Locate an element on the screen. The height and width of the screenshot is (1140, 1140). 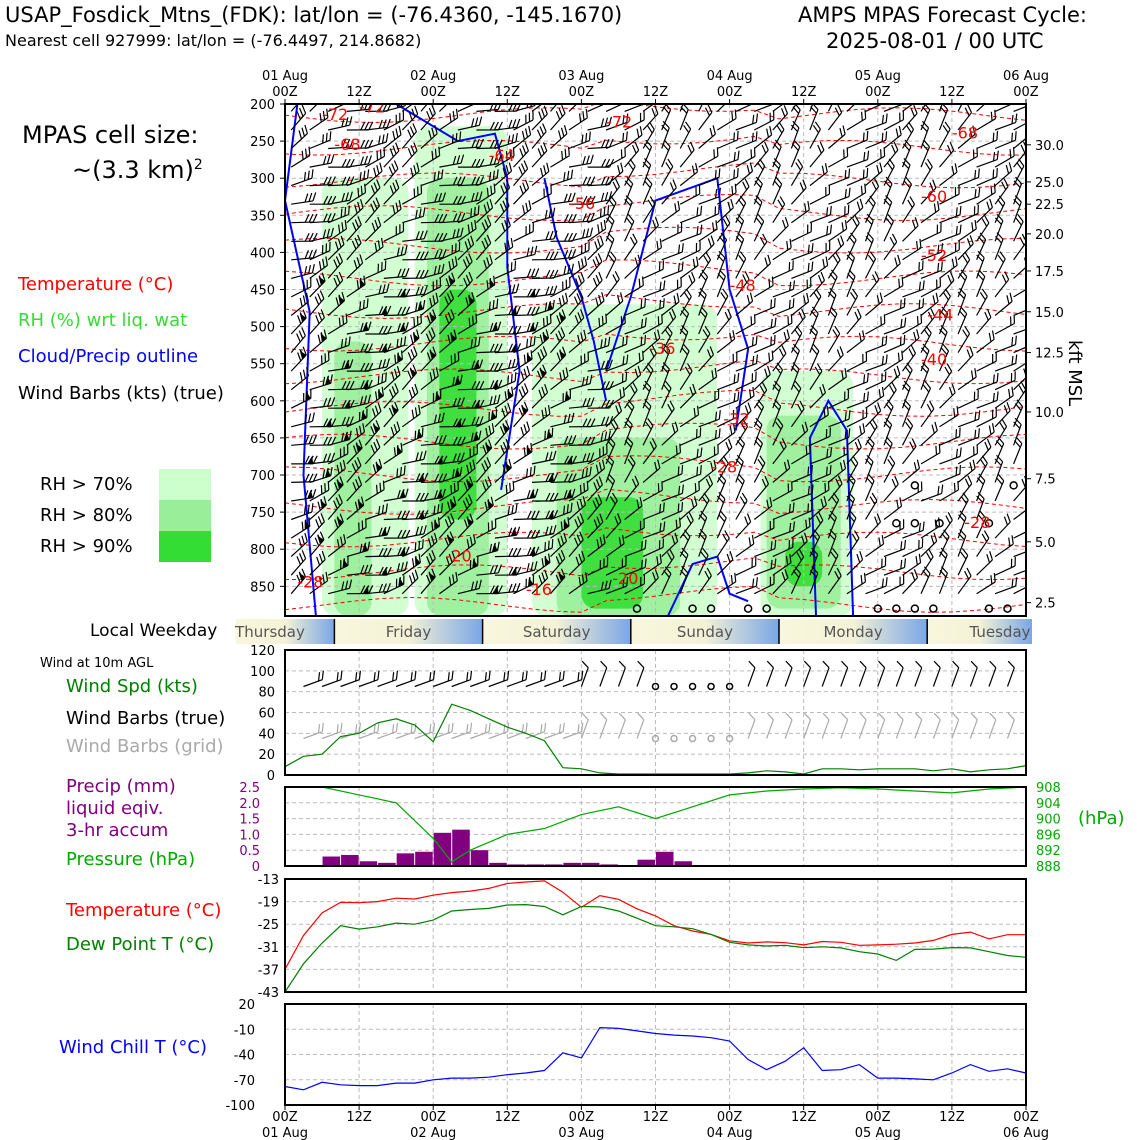
cycle-time: 2025-08-01 / 00 UTC is located at coordinates (935, 41).